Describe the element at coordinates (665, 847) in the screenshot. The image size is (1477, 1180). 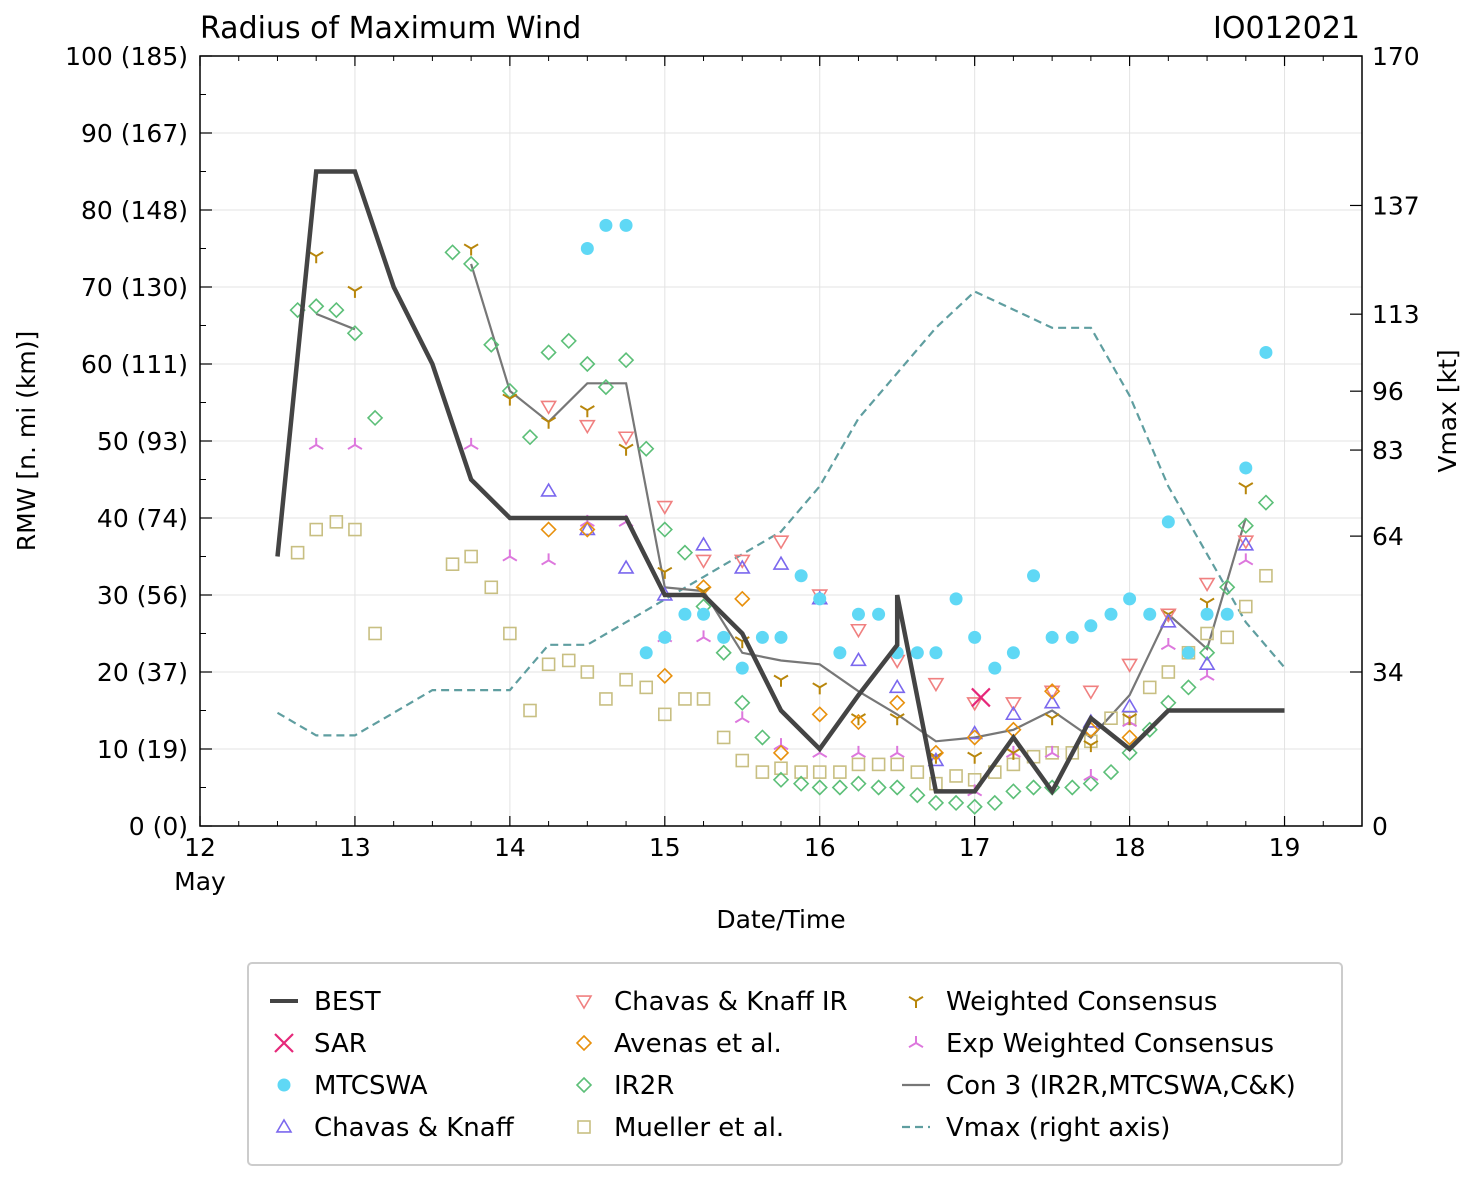
I see `x-tick-label: 15` at that location.